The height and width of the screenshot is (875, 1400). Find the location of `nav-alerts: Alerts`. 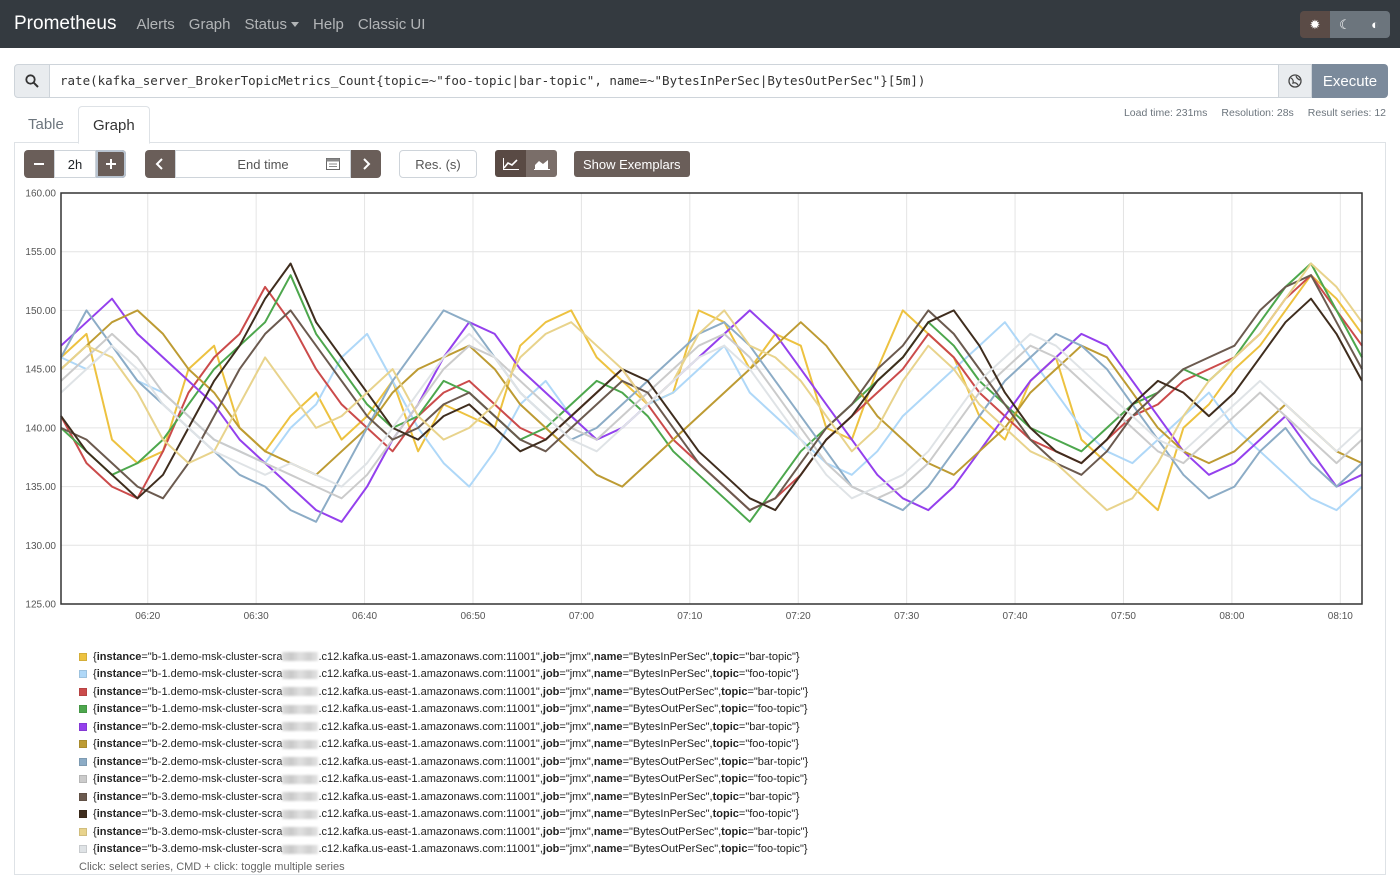

nav-alerts: Alerts is located at coordinates (155, 24).